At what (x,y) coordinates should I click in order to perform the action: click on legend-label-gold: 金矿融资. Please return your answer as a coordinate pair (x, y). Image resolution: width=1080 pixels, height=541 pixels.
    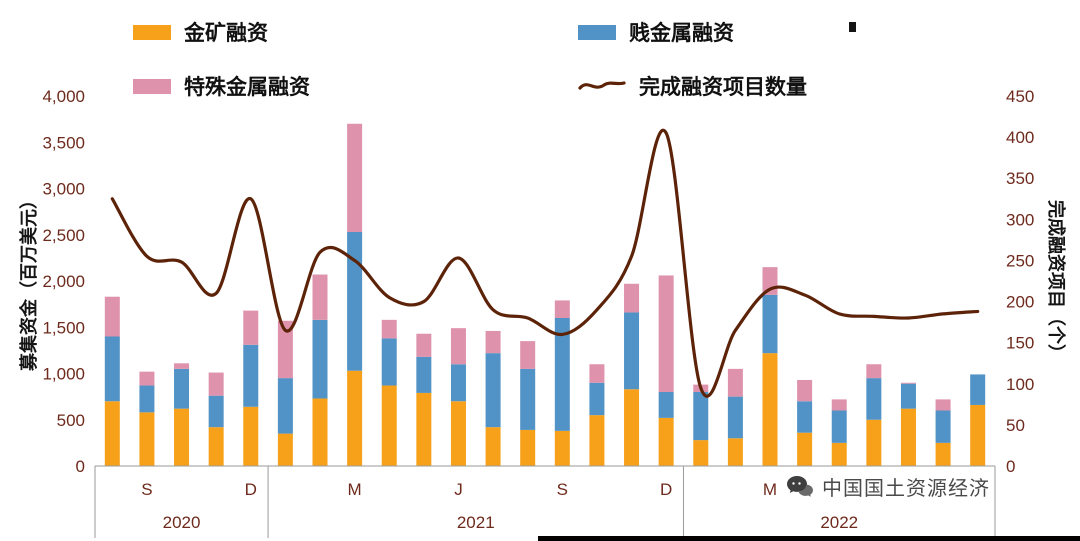
    Looking at the image, I should click on (226, 33).